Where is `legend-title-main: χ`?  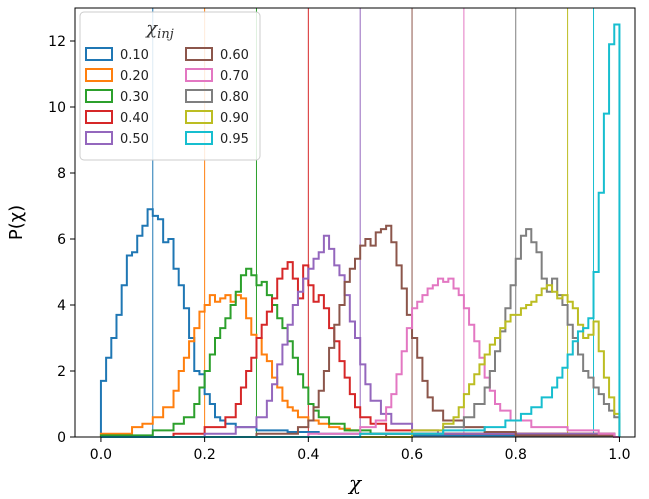
legend-title-main: χ is located at coordinates (151, 28).